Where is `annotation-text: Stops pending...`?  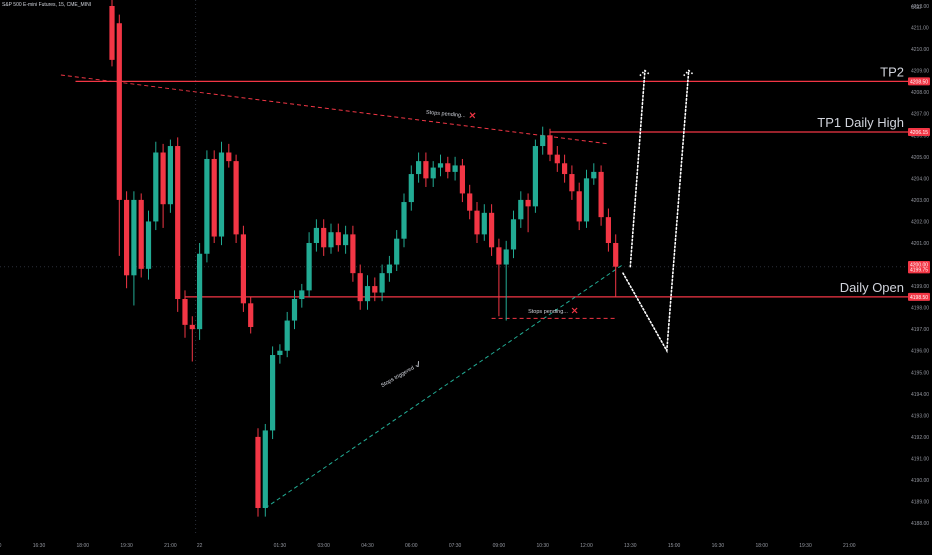
annotation-text: Stops pending... is located at coordinates (446, 114).